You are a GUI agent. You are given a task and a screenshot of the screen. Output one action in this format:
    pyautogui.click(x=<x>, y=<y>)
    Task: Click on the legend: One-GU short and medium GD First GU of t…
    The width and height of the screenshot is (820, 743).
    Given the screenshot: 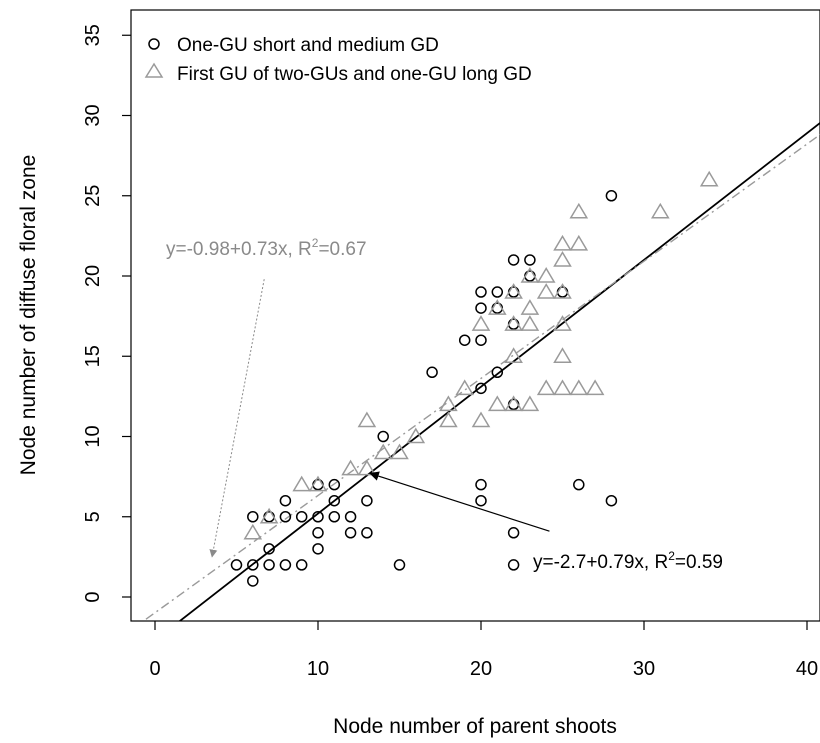 What is the action you would take?
    pyautogui.click(x=338, y=60)
    